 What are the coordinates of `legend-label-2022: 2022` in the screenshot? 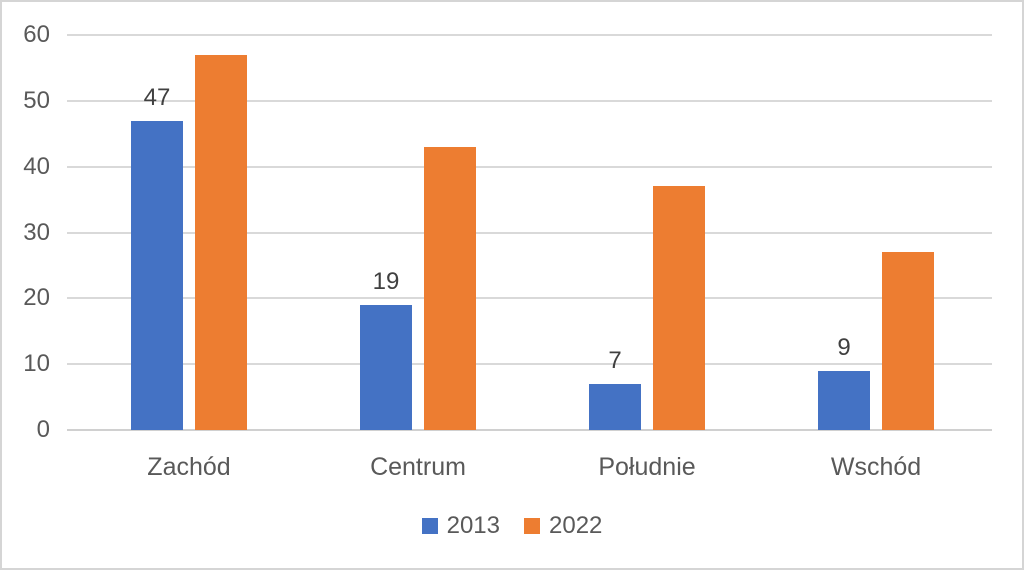 It's located at (576, 525).